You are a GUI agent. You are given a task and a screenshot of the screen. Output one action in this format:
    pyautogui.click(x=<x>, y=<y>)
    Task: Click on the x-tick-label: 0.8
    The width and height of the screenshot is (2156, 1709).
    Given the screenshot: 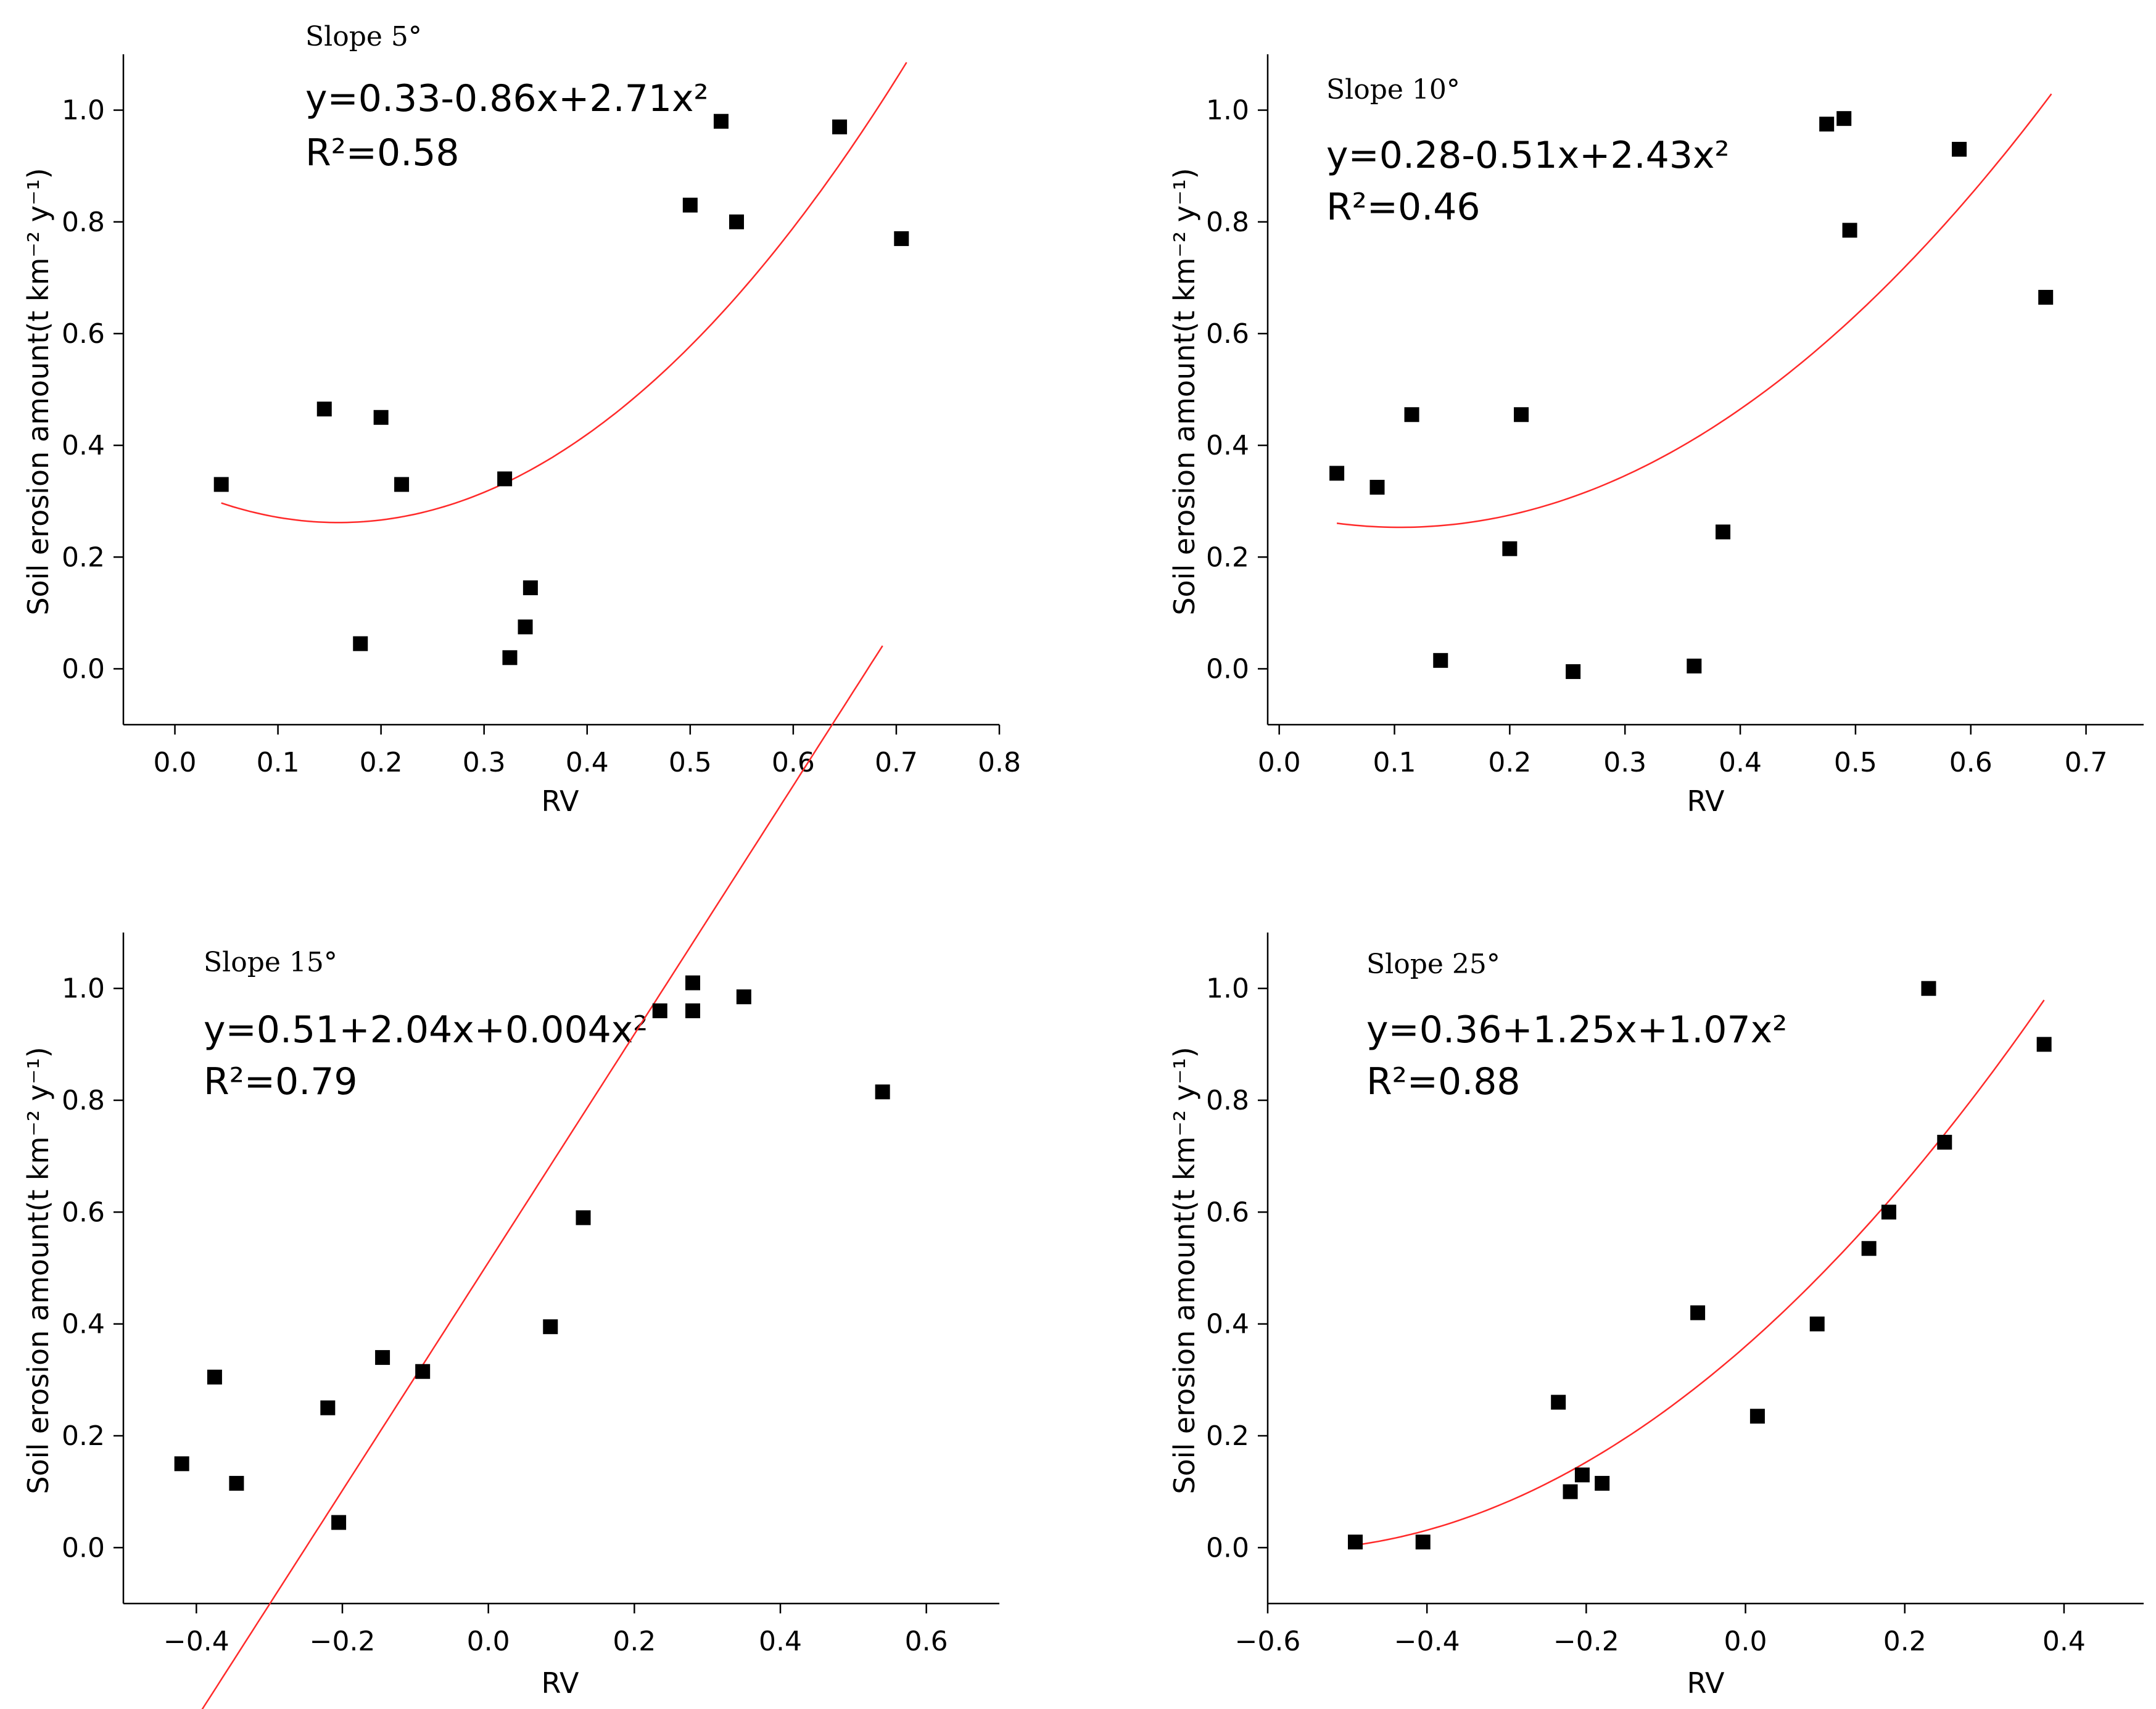 What is the action you would take?
    pyautogui.click(x=1000, y=762)
    